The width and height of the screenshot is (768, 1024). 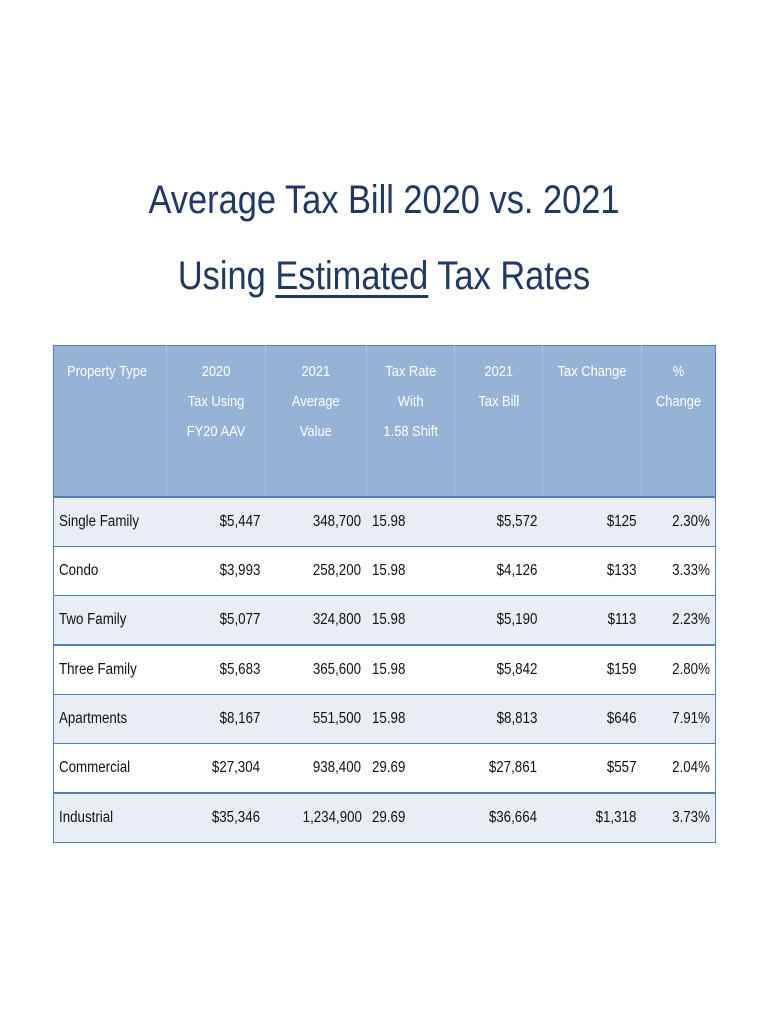 What do you see at coordinates (337, 669) in the screenshot?
I see `cell-average-value: 365,600` at bounding box center [337, 669].